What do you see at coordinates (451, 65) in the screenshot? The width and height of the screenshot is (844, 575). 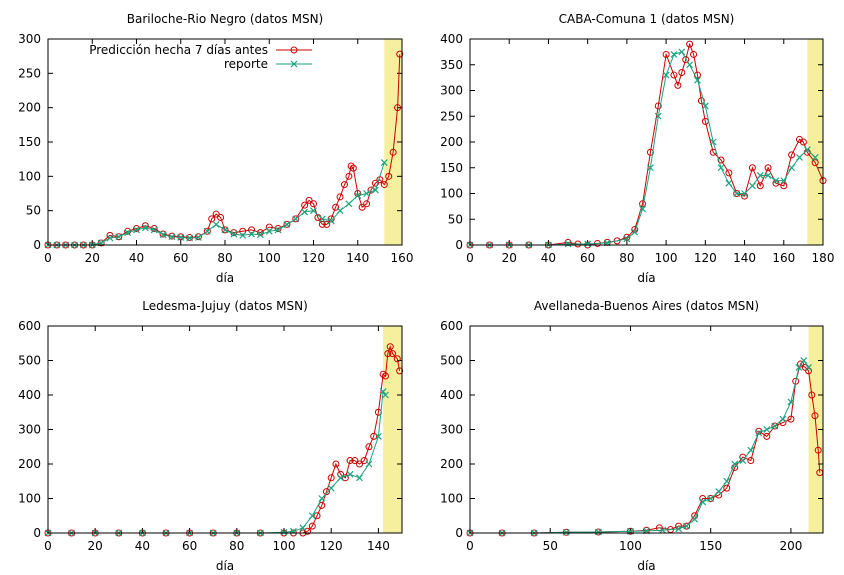 I see `y-tick-label: 350` at bounding box center [451, 65].